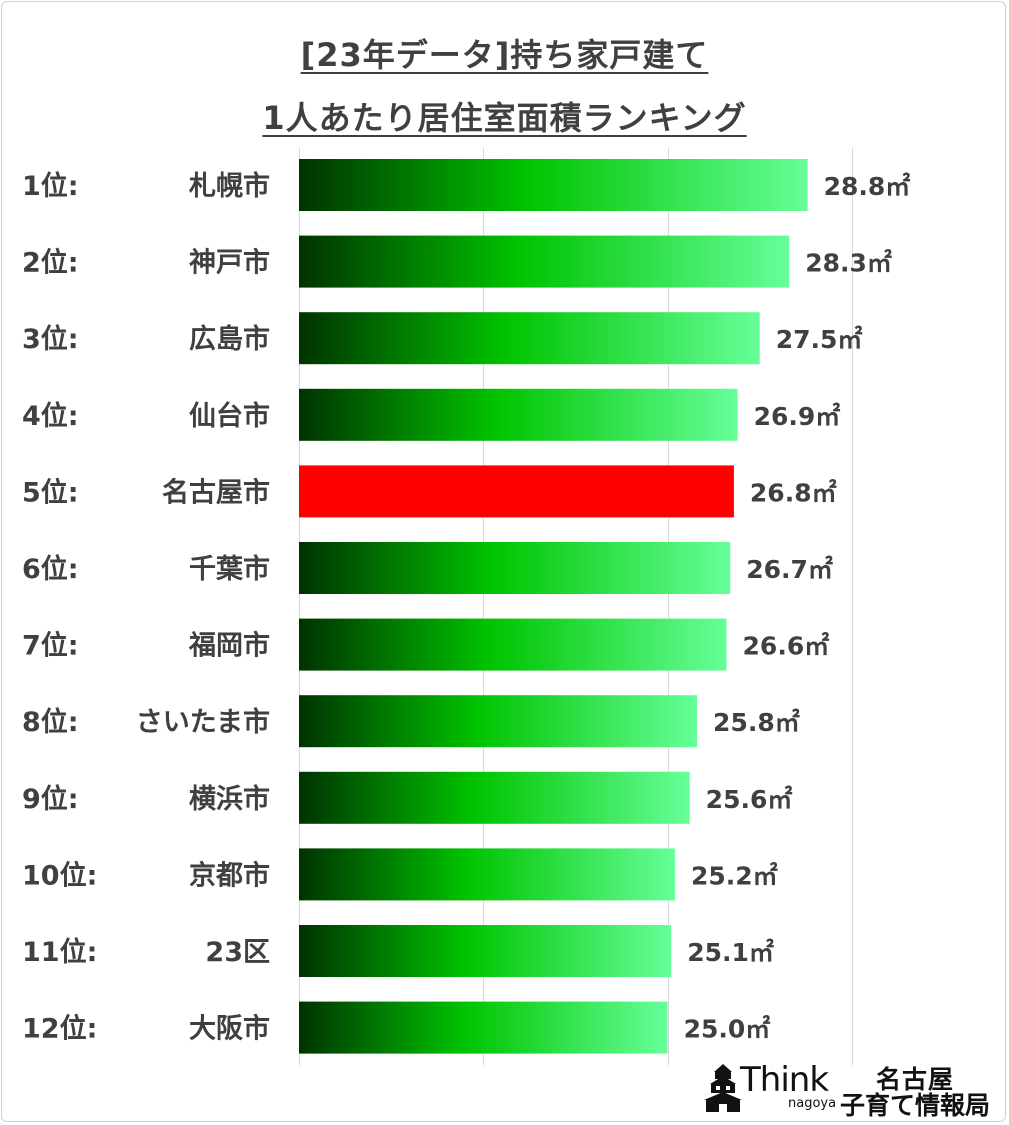 This screenshot has width=1009, height=1125. What do you see at coordinates (50, 263) in the screenshot?
I see `rank-label-2: 2位:` at bounding box center [50, 263].